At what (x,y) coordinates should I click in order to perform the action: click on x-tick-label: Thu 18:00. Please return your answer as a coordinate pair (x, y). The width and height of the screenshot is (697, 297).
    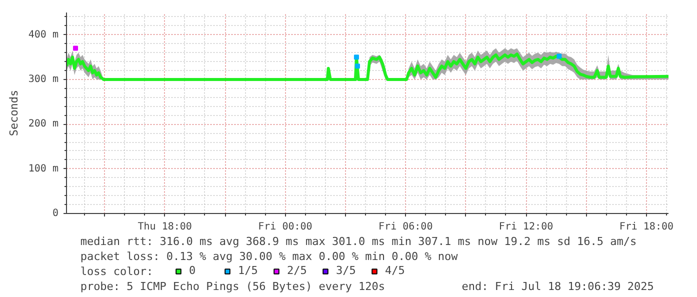
    Looking at the image, I should click on (165, 227).